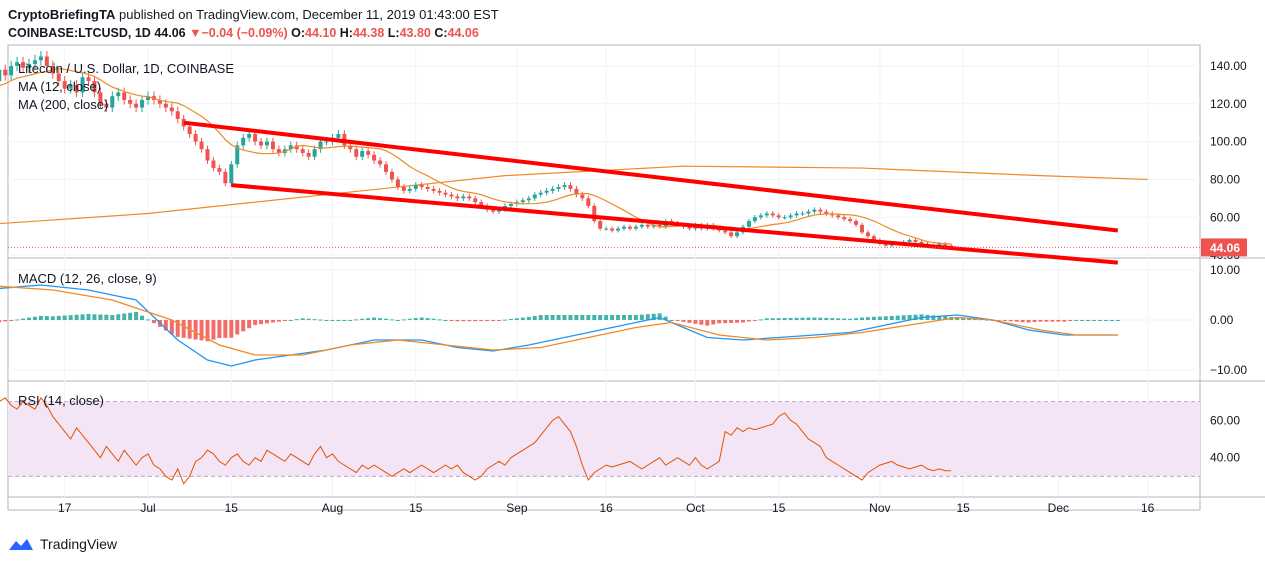 The height and width of the screenshot is (565, 1265). I want to click on last-price-tag, so click(1224, 247).